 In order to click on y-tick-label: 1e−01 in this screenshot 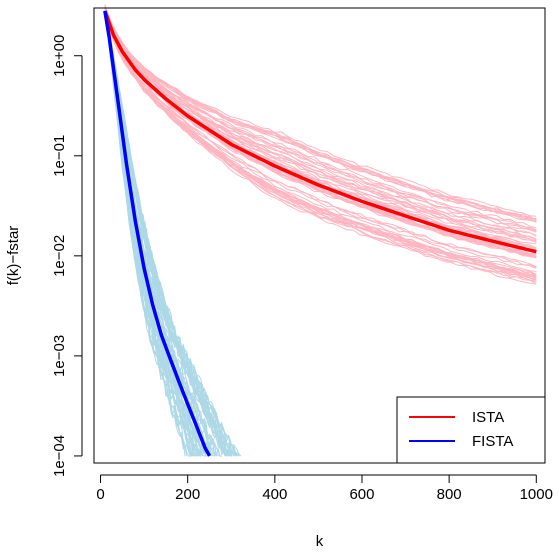, I will do `click(59, 156)`.